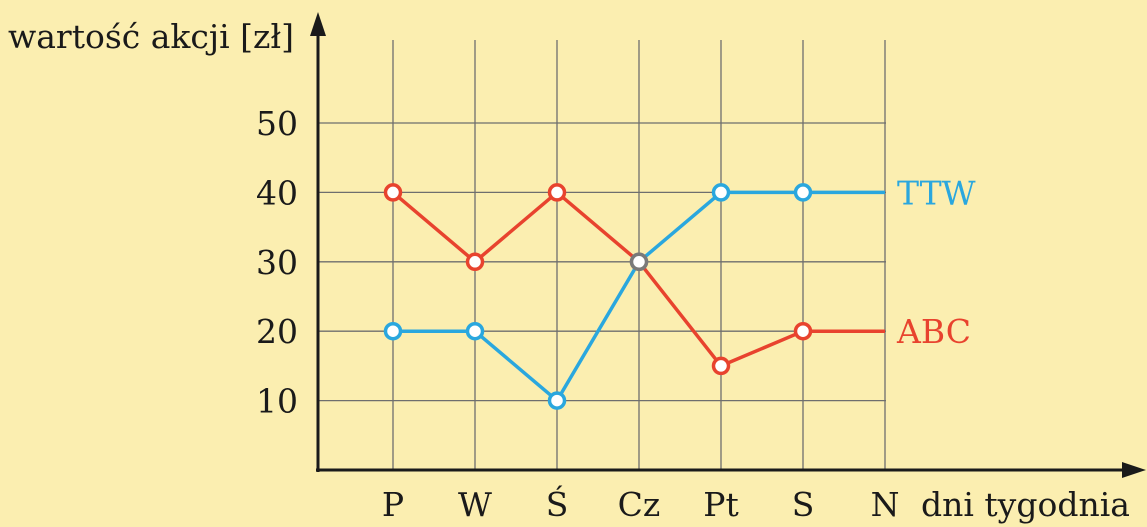  I want to click on x-tick-label: S, so click(803, 504).